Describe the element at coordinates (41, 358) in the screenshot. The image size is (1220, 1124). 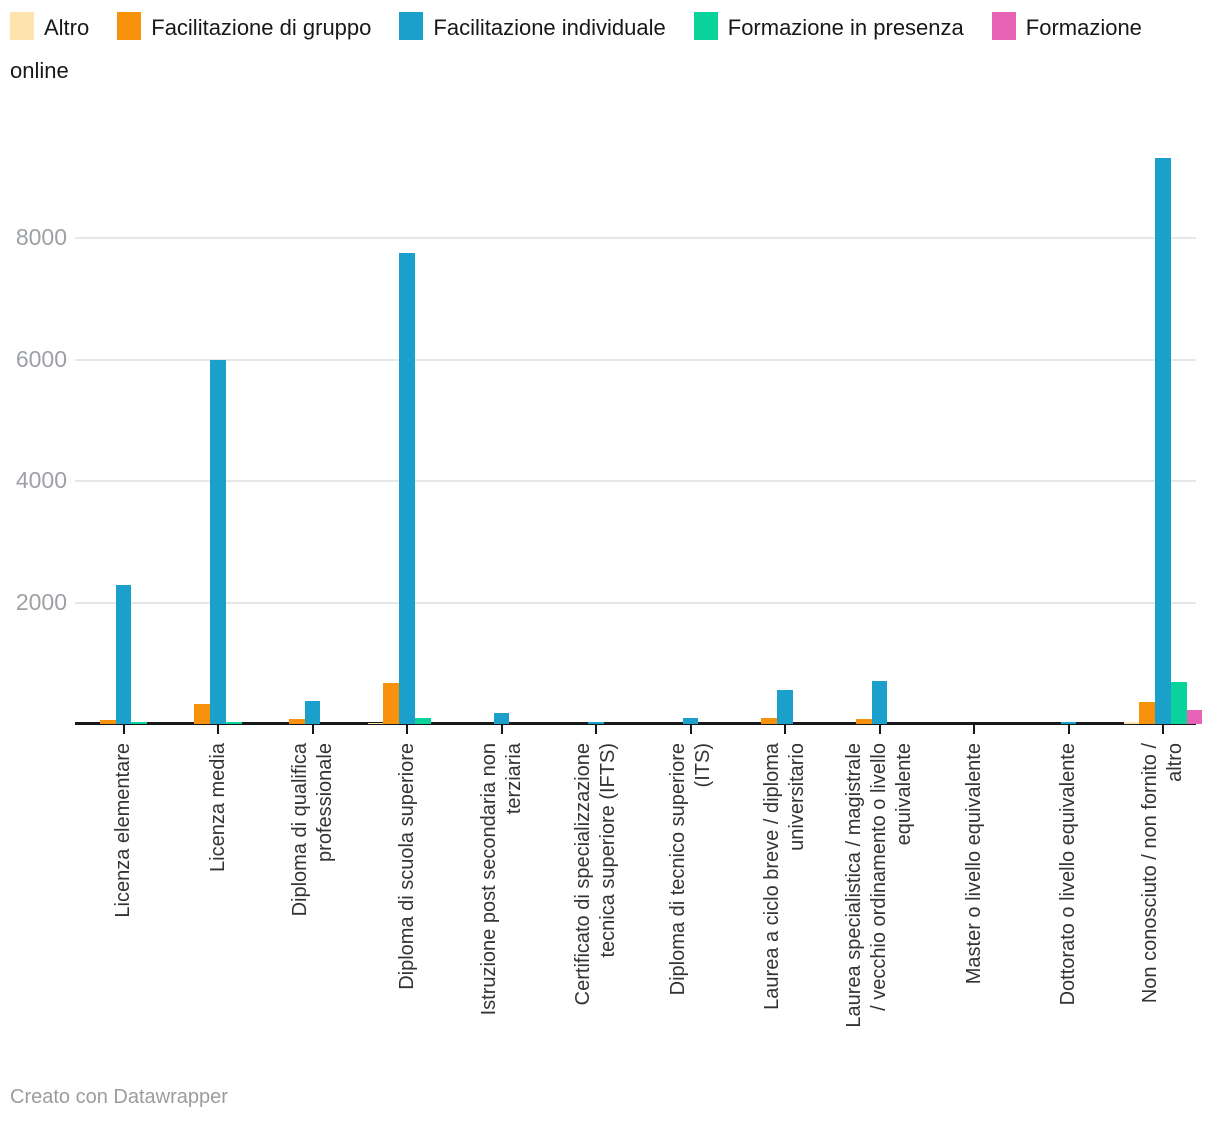
I see `y-axis-tick-label: 6000` at that location.